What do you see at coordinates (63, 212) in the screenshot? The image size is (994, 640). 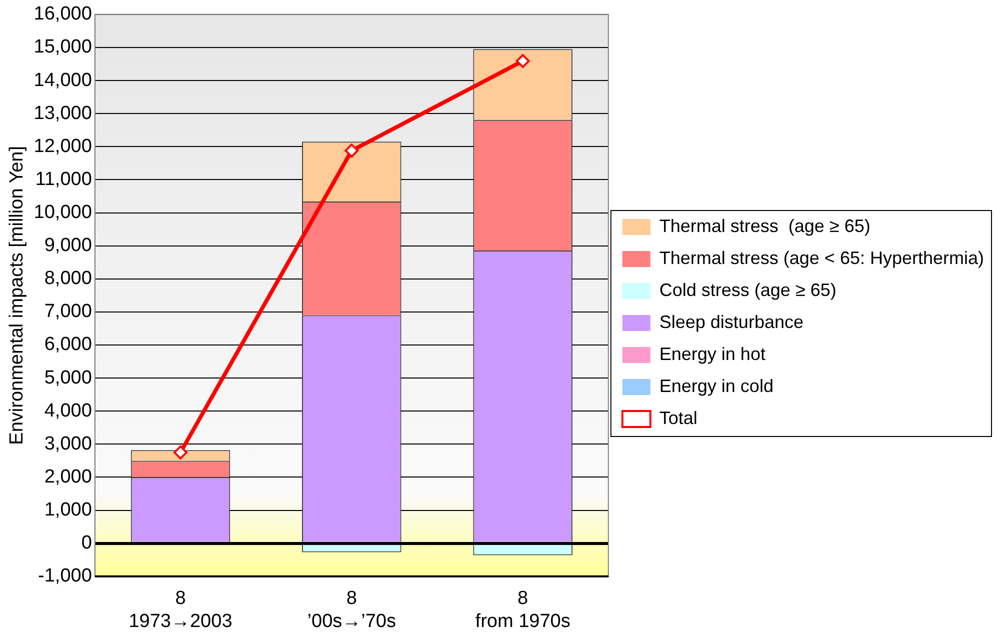 I see `y-tick-label: 10,000` at bounding box center [63, 212].